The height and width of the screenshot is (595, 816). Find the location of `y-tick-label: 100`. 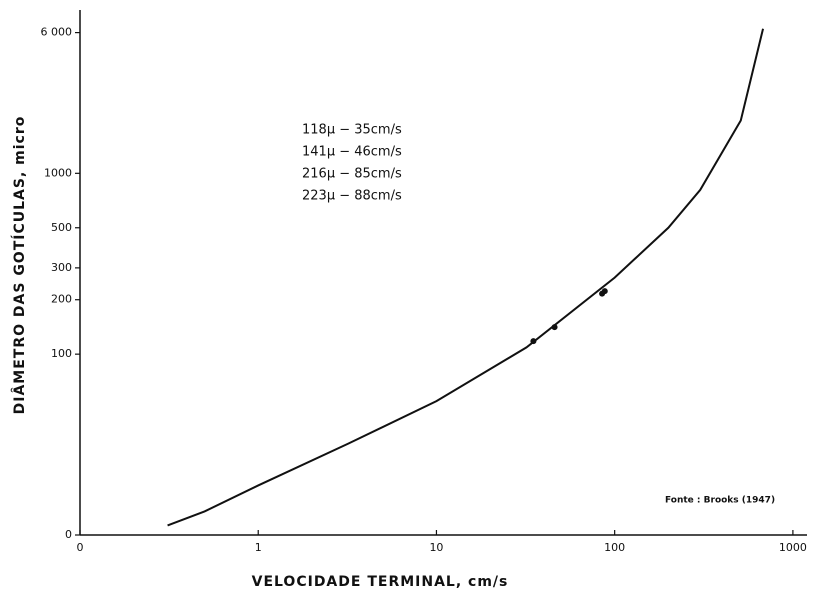

y-tick-label: 100 is located at coordinates (61, 353).